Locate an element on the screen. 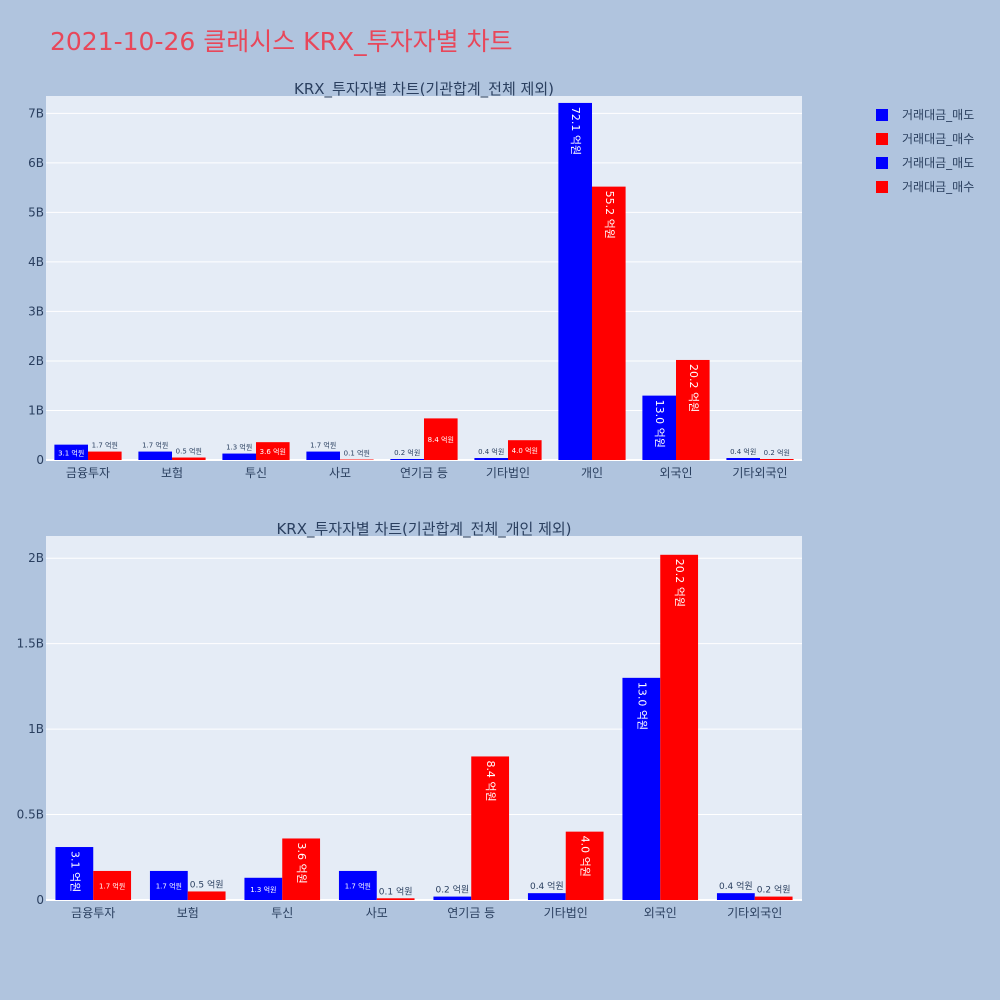 The width and height of the screenshot is (1000, 1000). y-tick-label: 4B is located at coordinates (36, 262).